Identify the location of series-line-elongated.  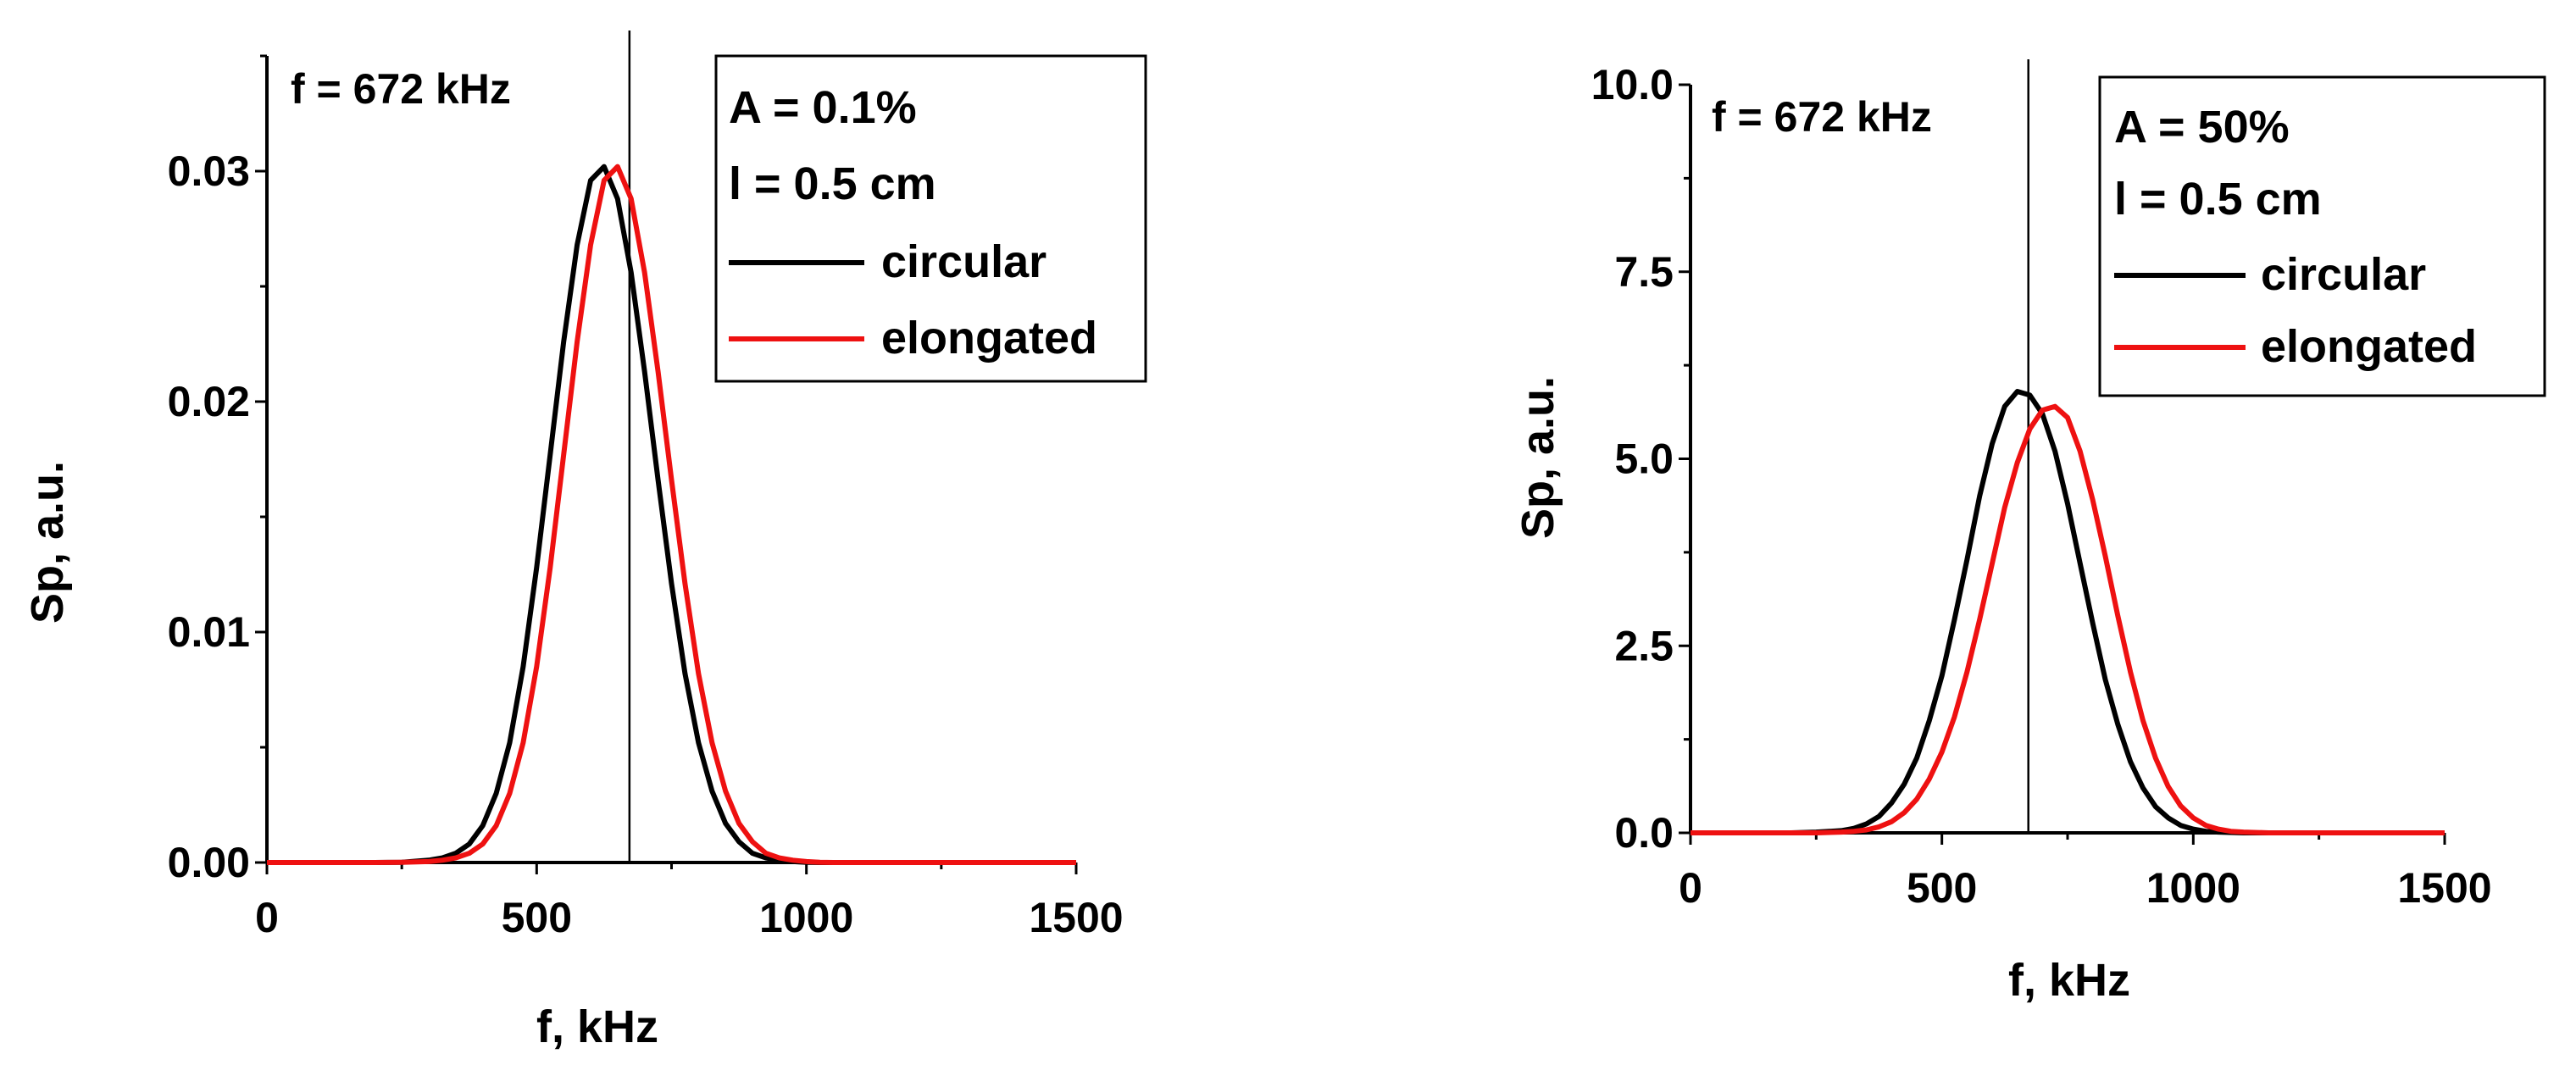
(2067, 619).